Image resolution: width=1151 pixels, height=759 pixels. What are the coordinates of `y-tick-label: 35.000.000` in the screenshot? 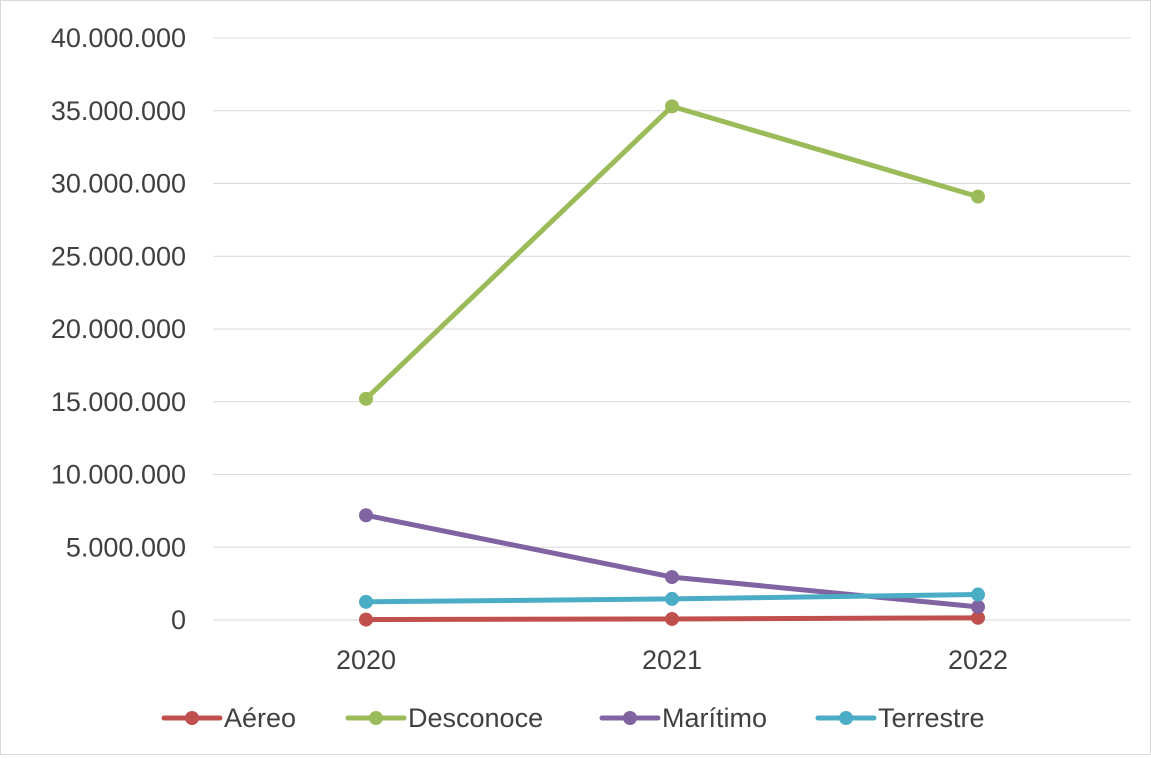 It's located at (118, 111).